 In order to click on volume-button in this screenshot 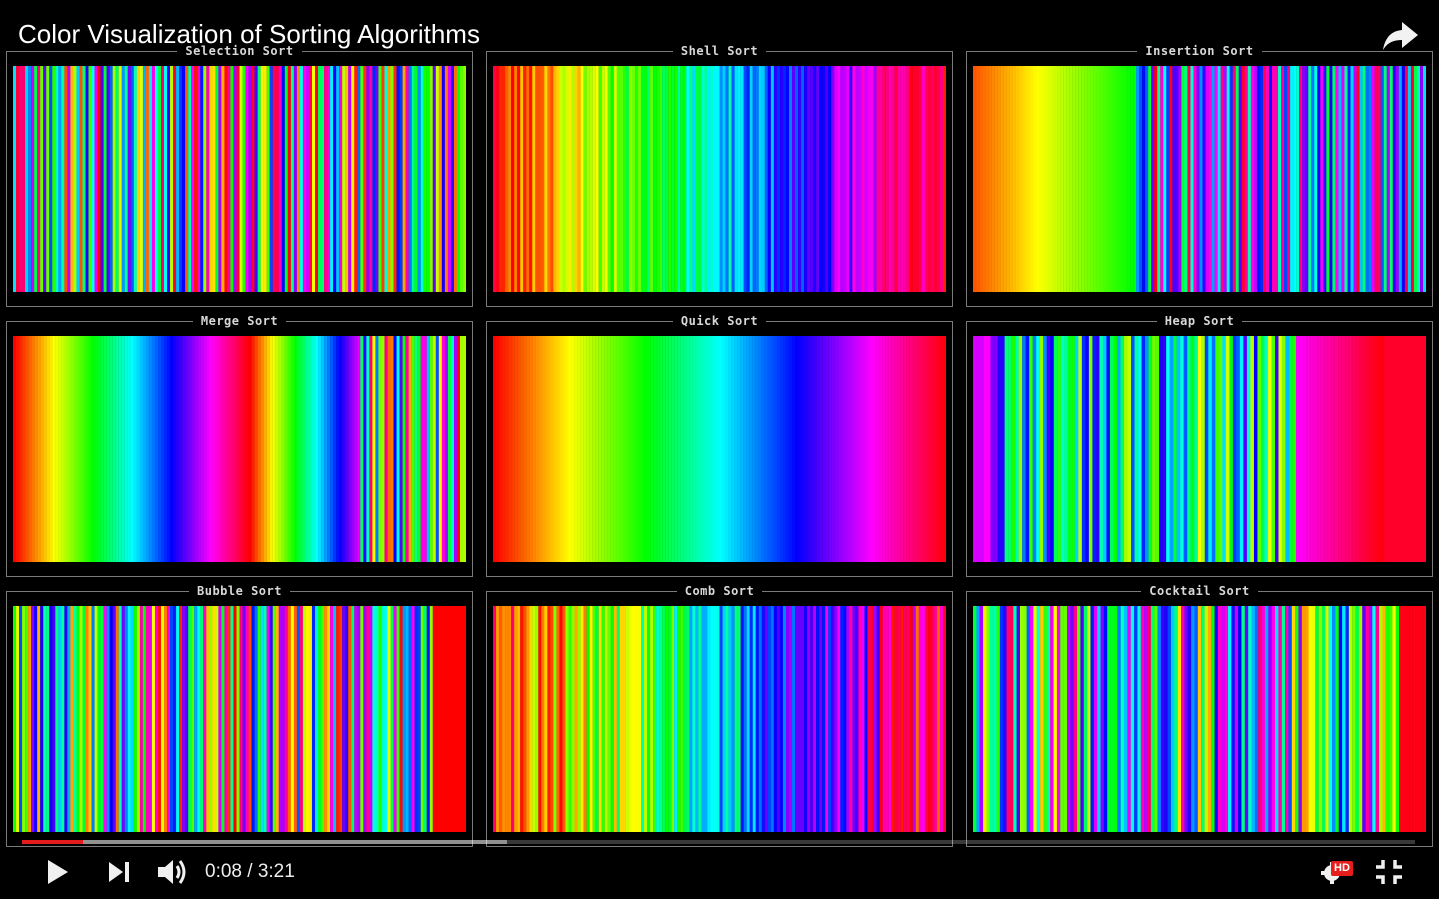, I will do `click(172, 872)`.